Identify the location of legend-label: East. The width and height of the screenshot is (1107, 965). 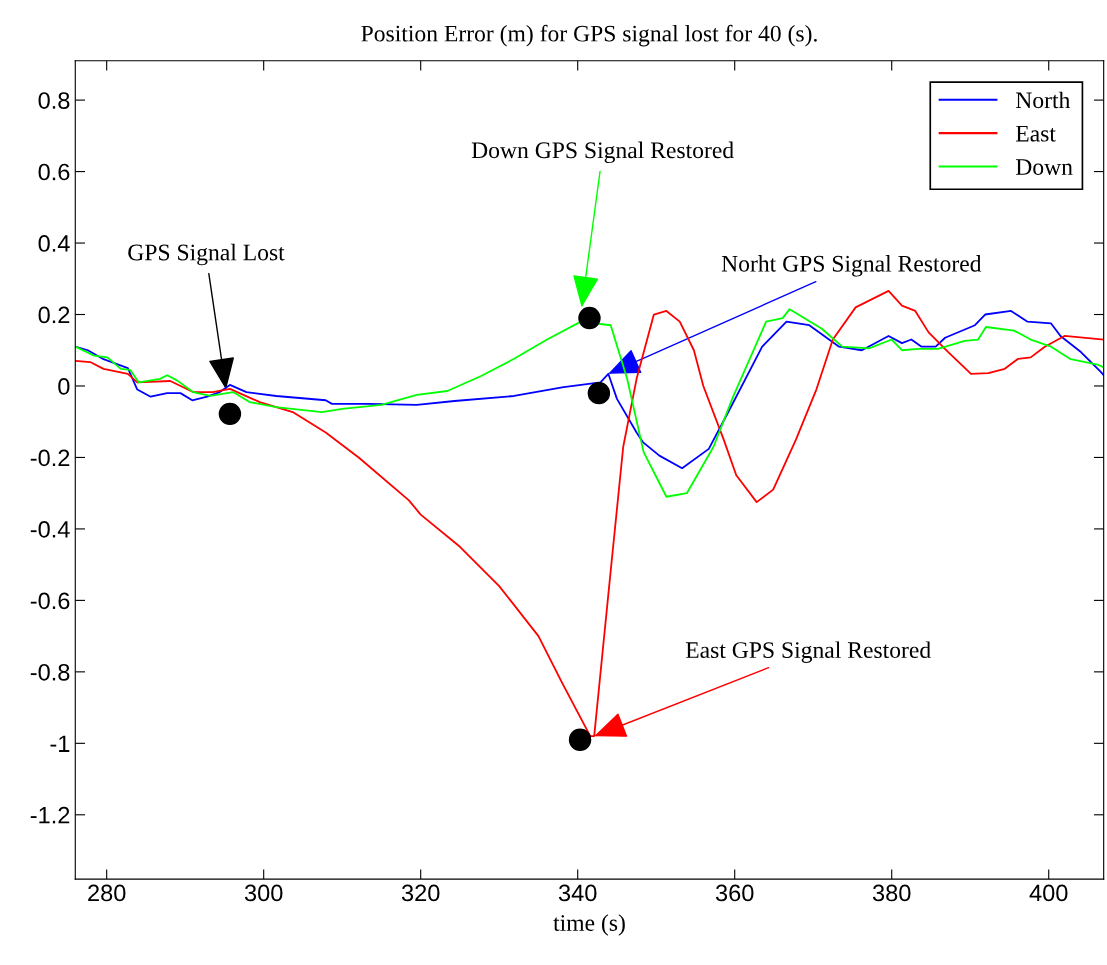
(1035, 133).